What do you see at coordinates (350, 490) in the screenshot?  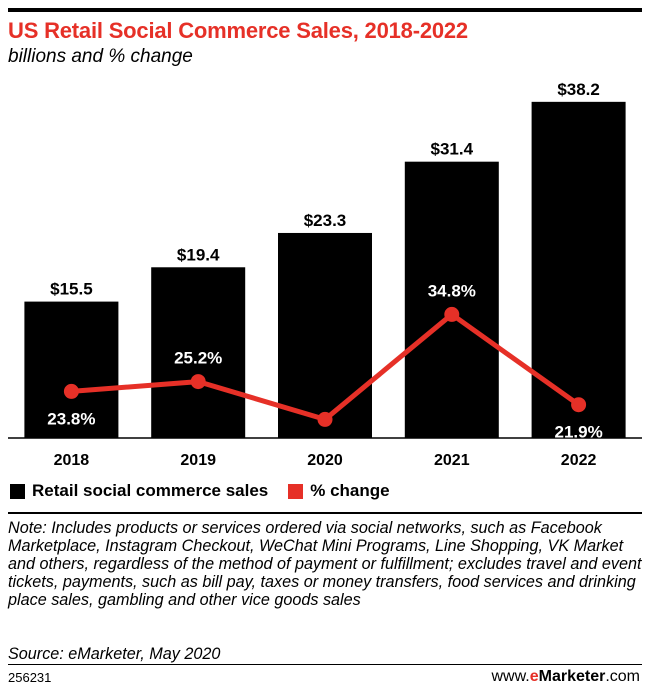 I see `legend-label-change: % change` at bounding box center [350, 490].